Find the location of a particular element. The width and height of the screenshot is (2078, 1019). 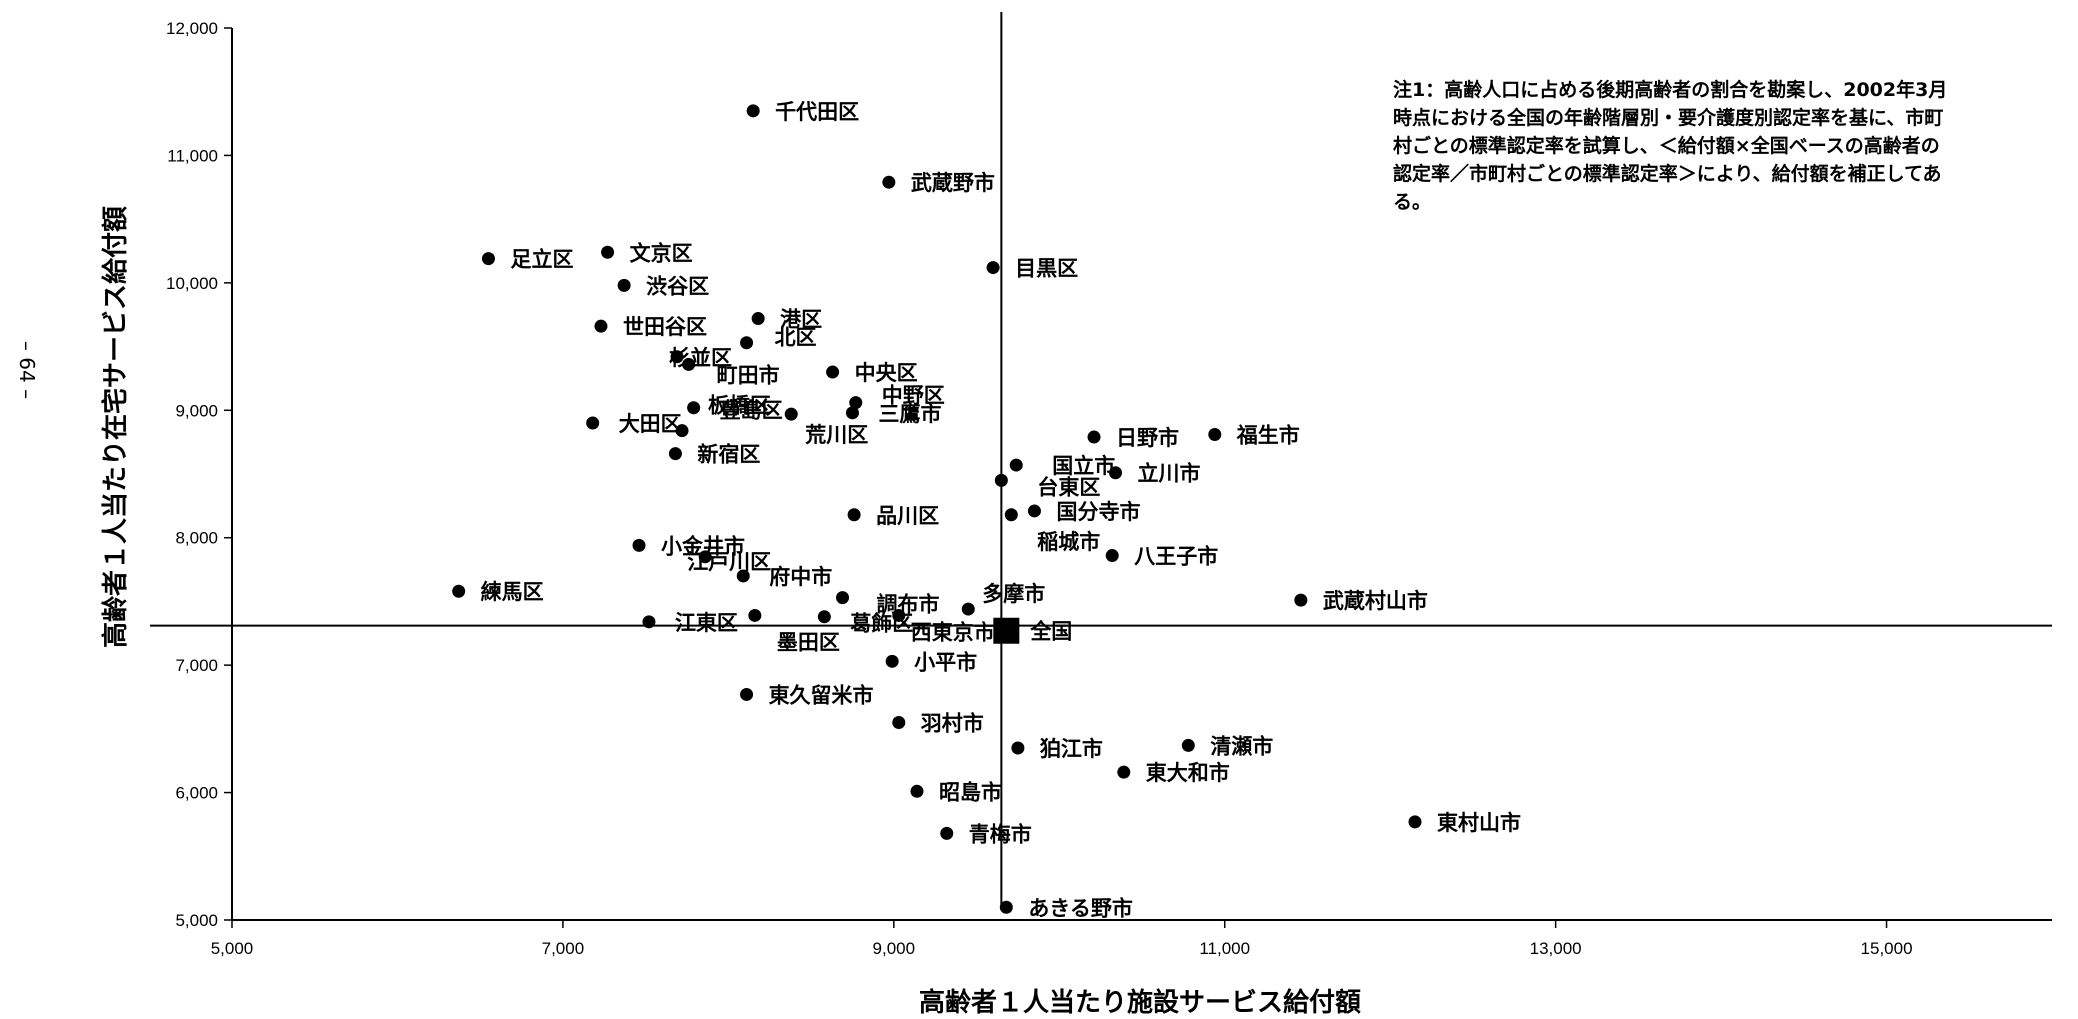

point-label: 狛江市 is located at coordinates (1071, 749).